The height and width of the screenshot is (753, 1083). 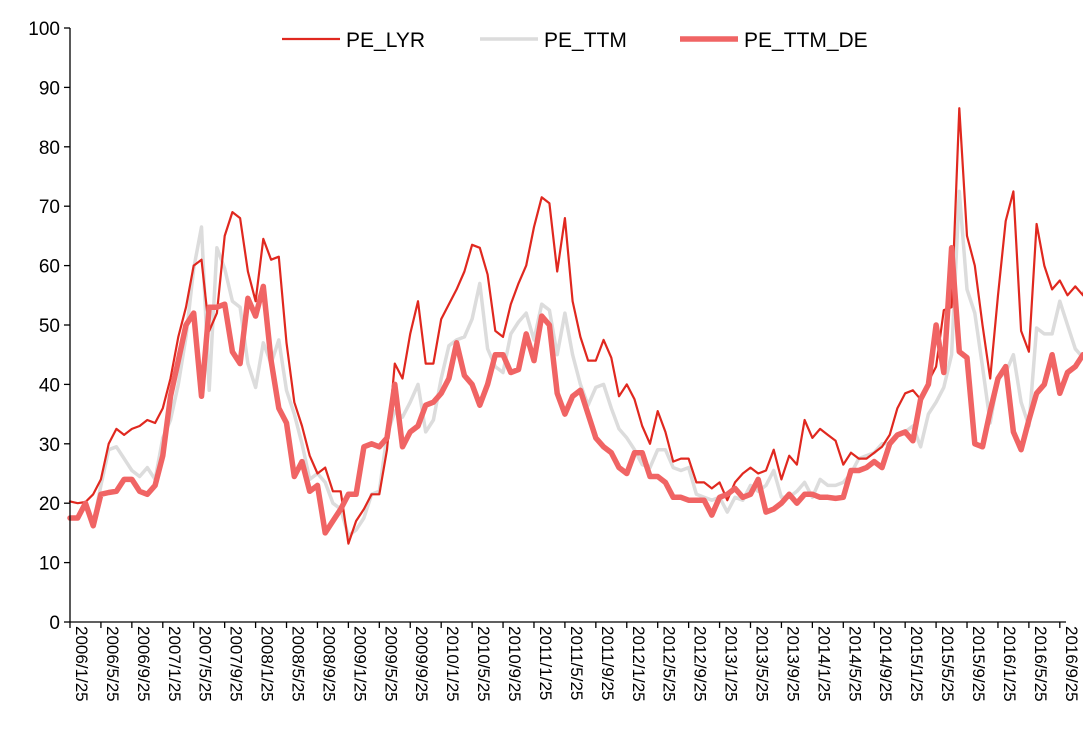 I want to click on y-tick-label: 80, so click(x=49, y=148).